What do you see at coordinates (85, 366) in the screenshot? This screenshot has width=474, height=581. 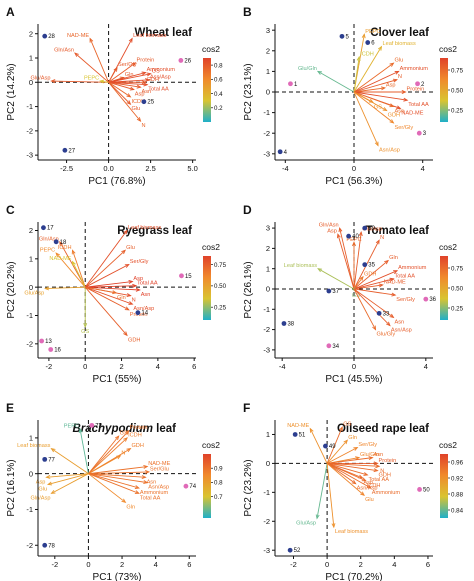 I see `x-tick-label: 0` at bounding box center [85, 366].